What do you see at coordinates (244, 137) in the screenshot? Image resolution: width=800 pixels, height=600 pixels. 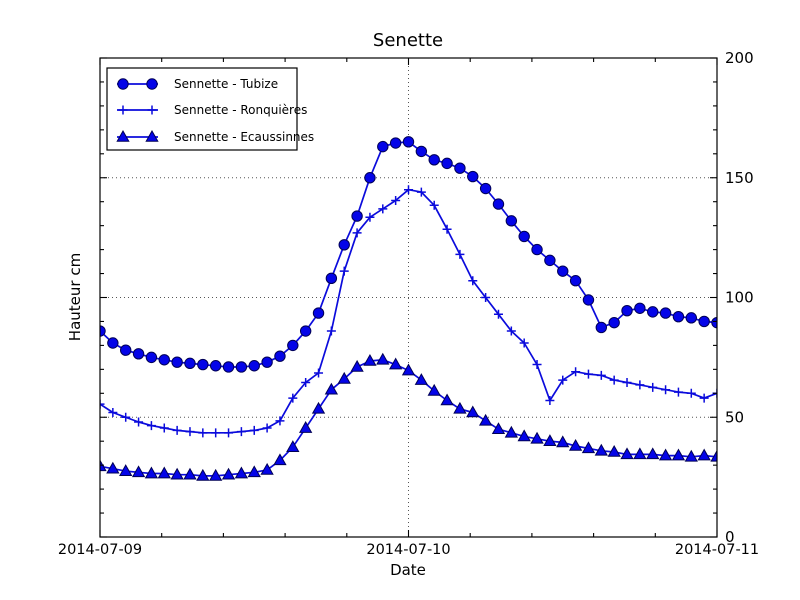 I see `legend-label: Sennette - Ecaussinnes` at bounding box center [244, 137].